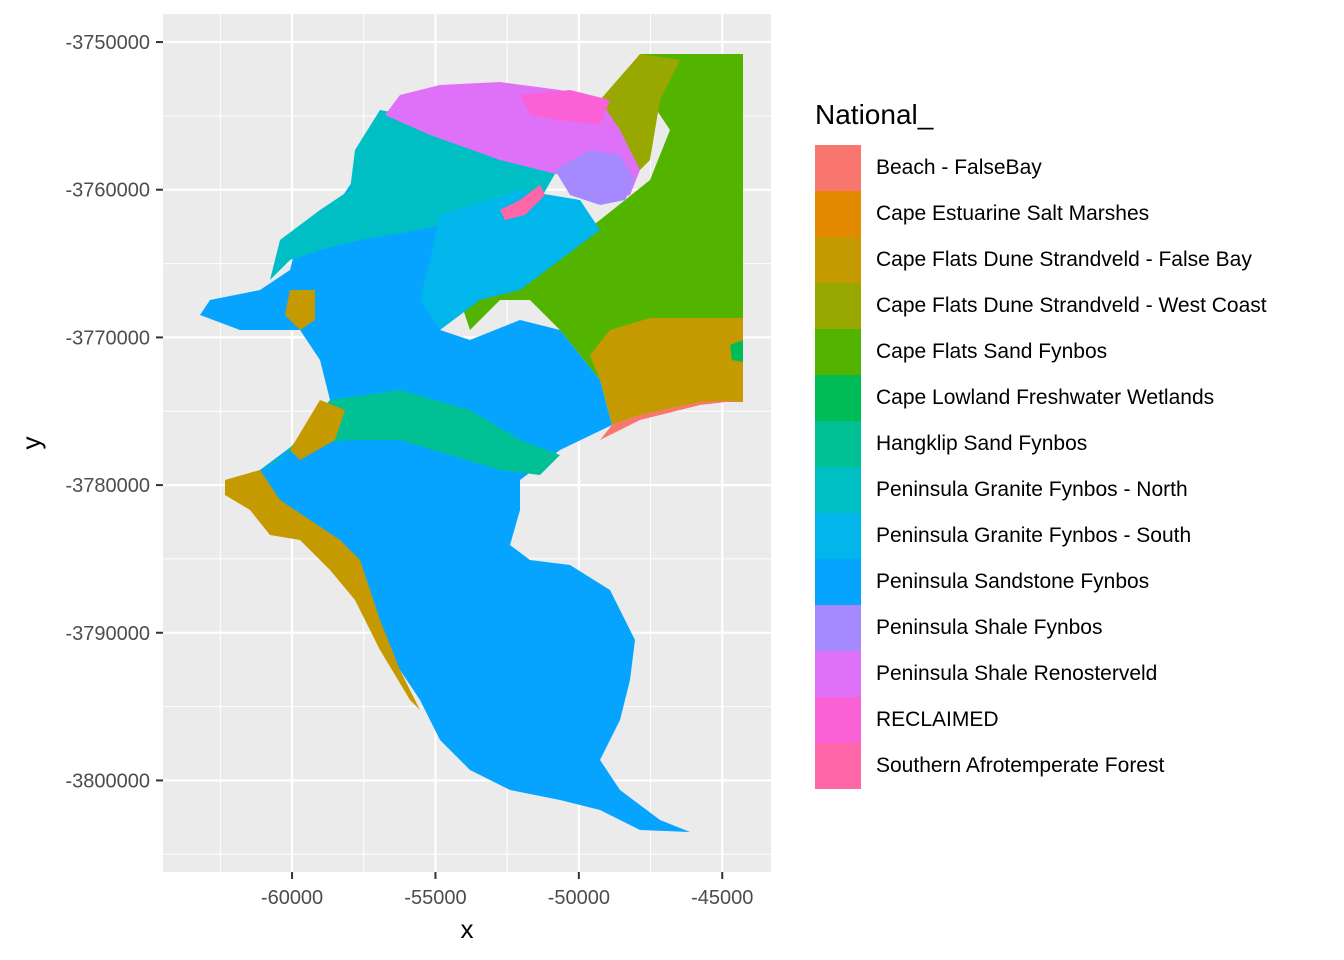 This screenshot has height=960, width=1344. I want to click on legend-item: RECLAIMED, so click(1041, 720).